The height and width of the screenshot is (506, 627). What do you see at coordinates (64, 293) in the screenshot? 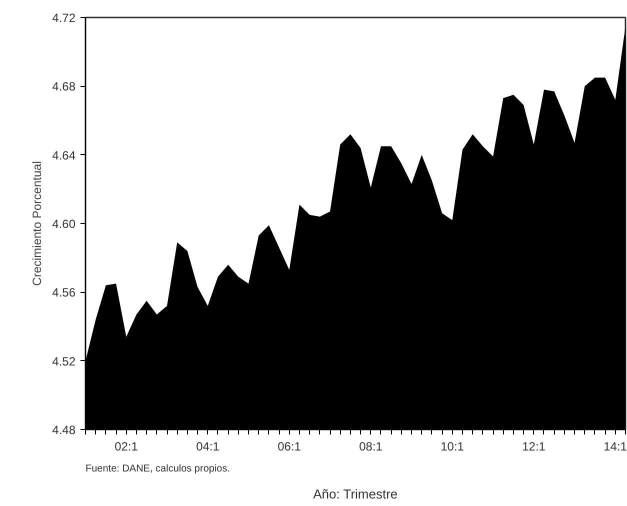
I see `y-tick-label: 4.56` at bounding box center [64, 293].